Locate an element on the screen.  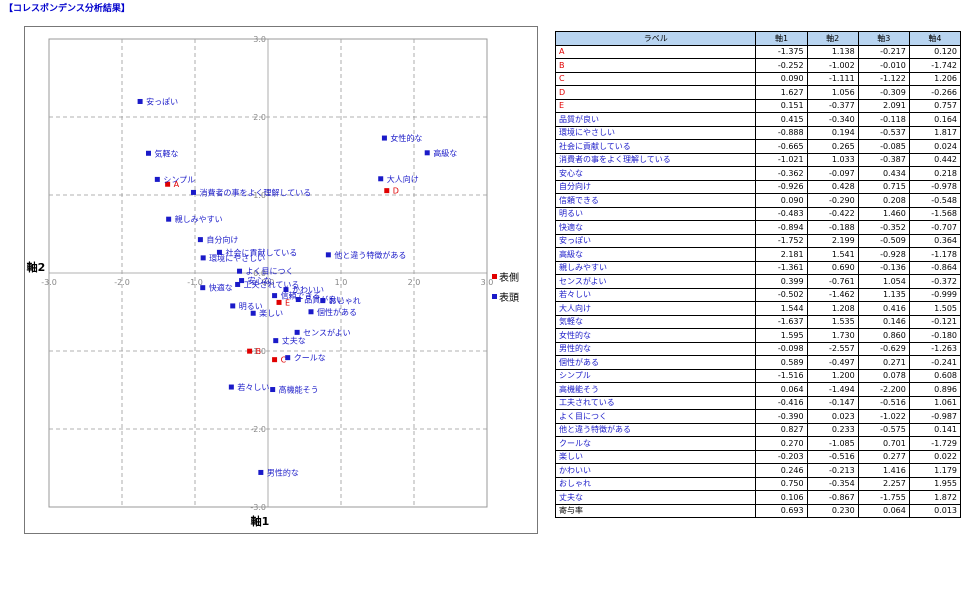
table-cell-value: -0.864 is located at coordinates (935, 267).